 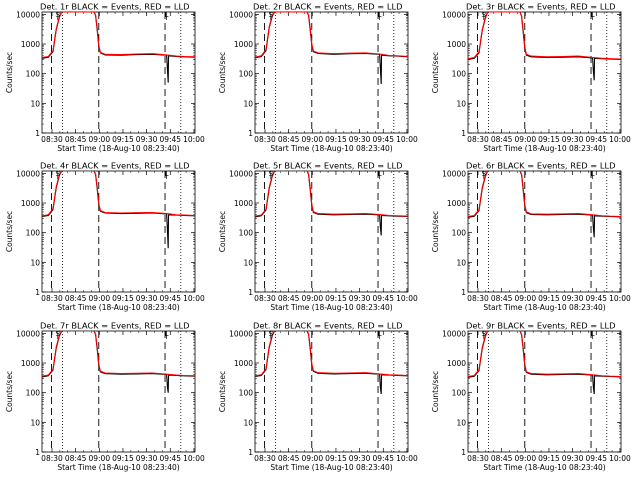 I want to click on panel-title: Det. 4r BLACK = Events, RED = LLD, so click(x=114, y=166).